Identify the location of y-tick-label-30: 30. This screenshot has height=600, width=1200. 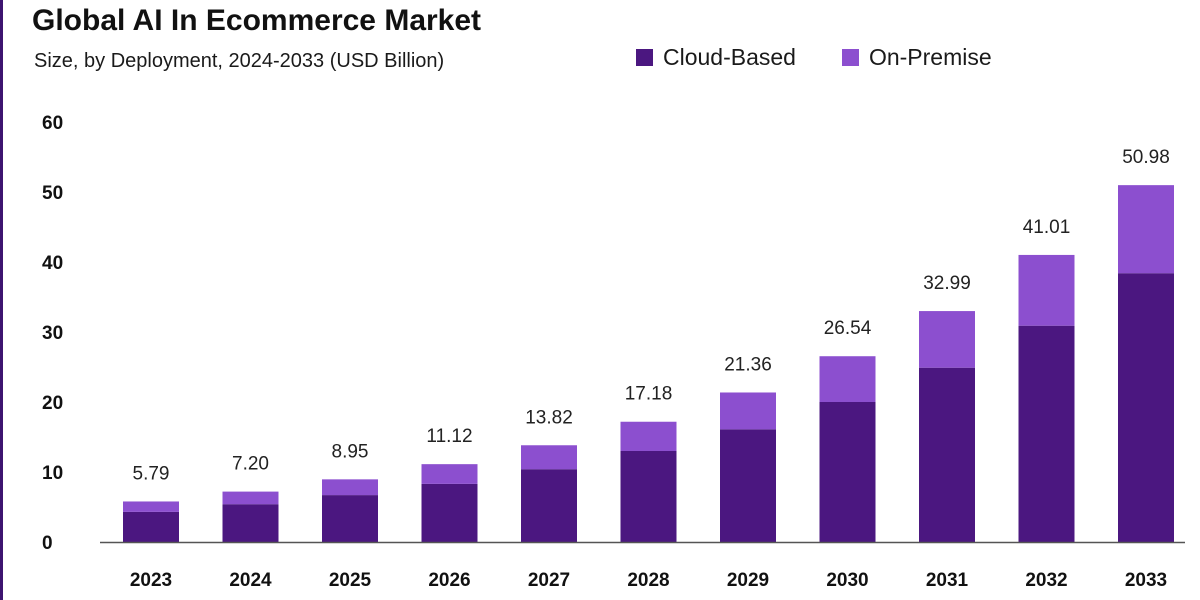
(52, 333).